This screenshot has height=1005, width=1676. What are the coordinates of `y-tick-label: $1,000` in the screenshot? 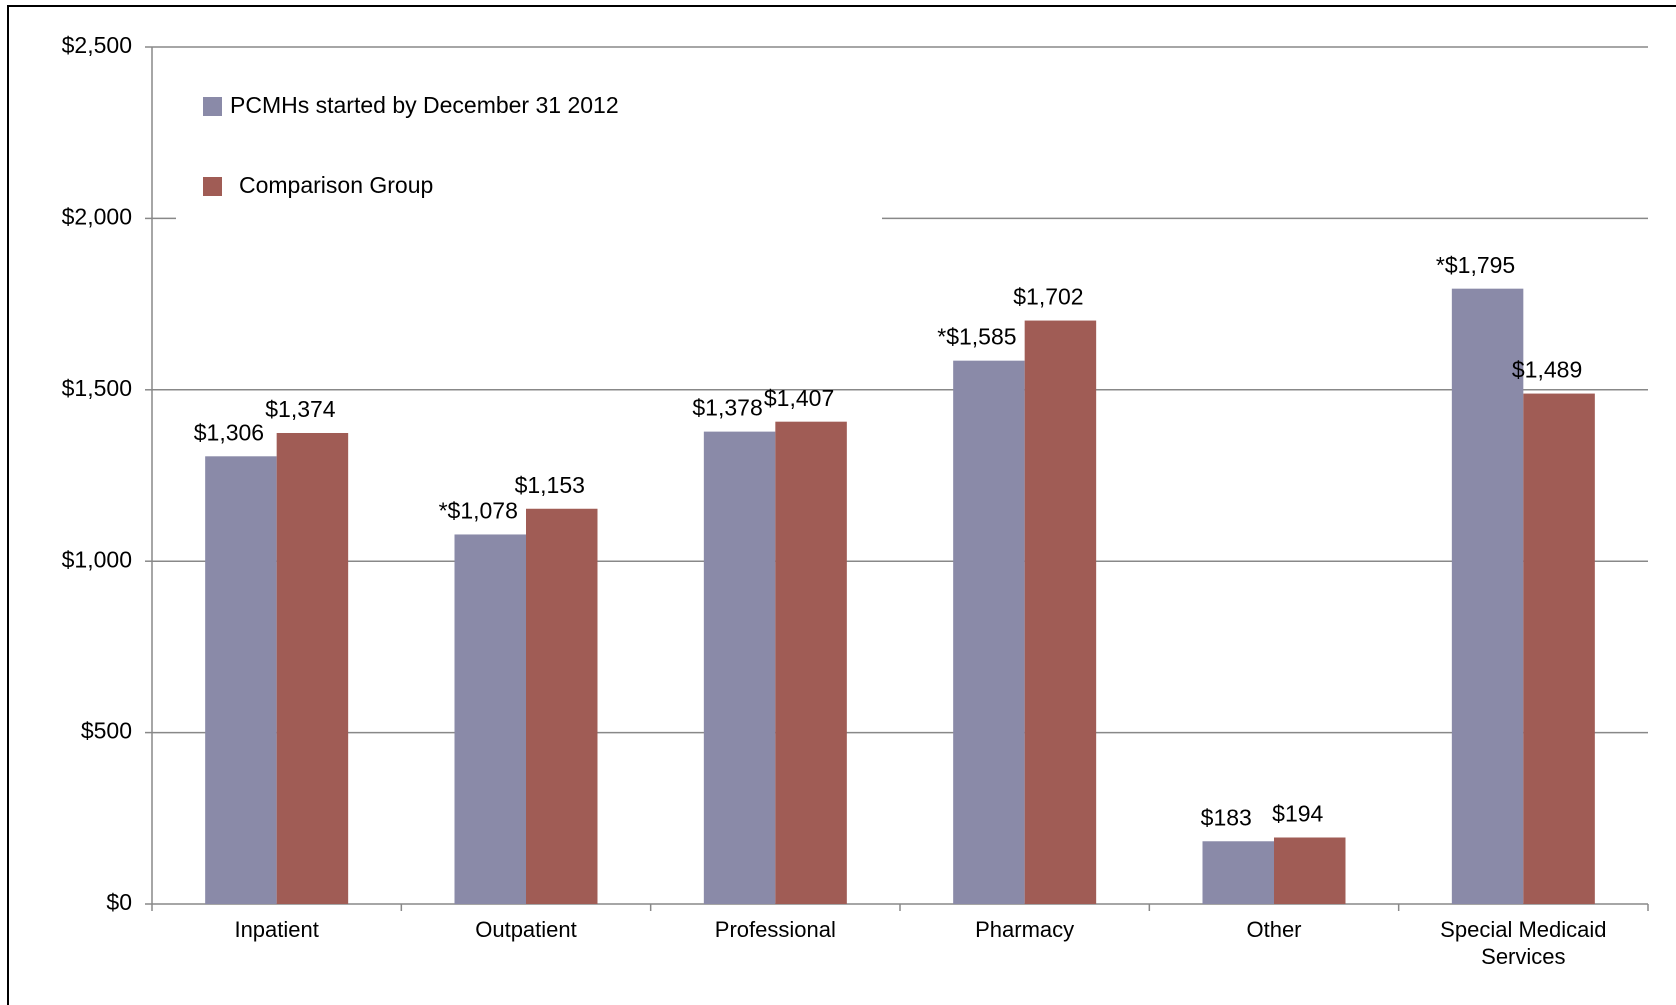 It's located at (97, 559).